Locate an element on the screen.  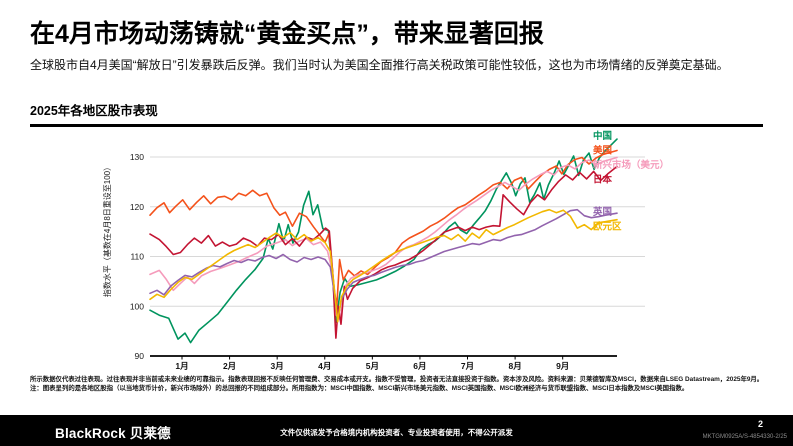
blackrock-logo: BlackRock 贝莱德 is located at coordinates (113, 433).